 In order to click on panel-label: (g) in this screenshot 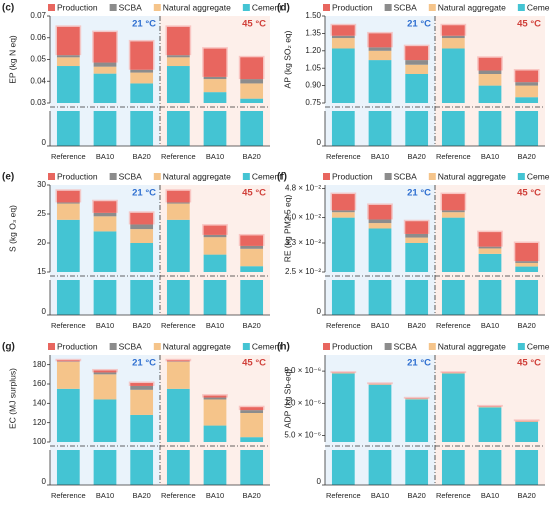, I will do `click(8, 347)`.